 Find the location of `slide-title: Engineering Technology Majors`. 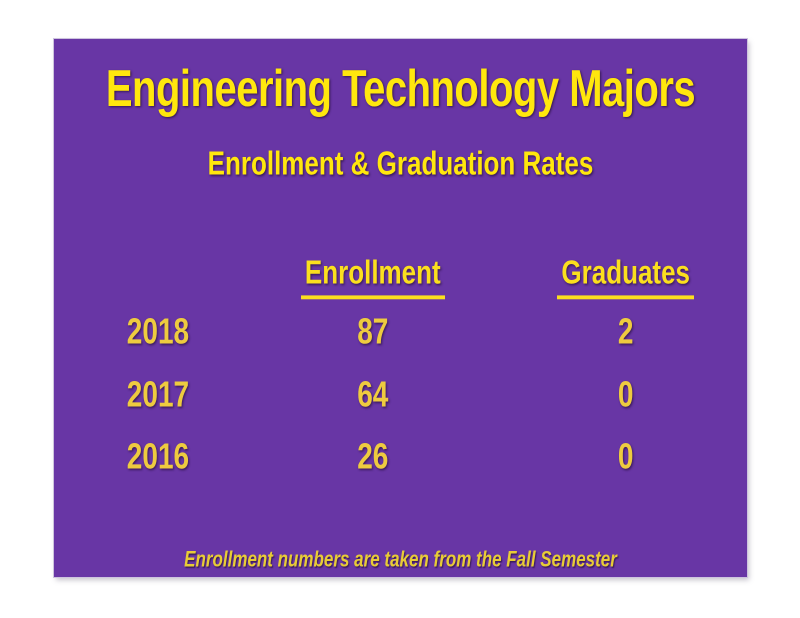

slide-title: Engineering Technology Majors is located at coordinates (400, 89).